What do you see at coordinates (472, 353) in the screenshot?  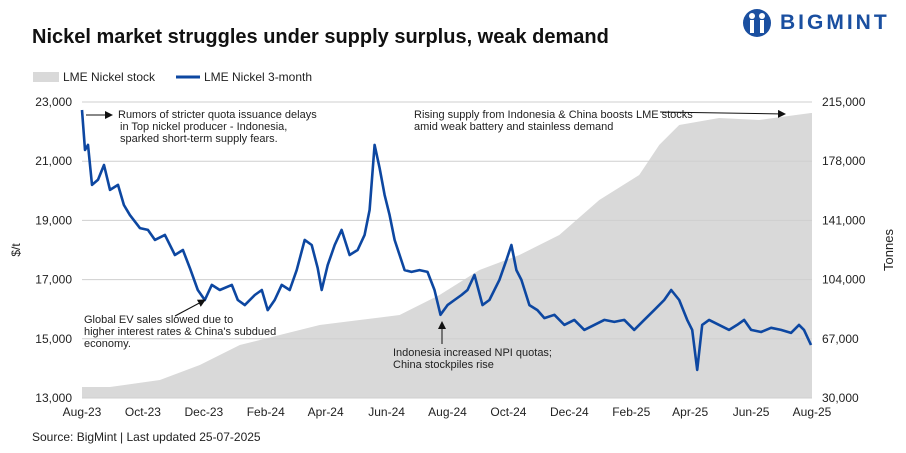 I see `annotation-text: Indonesia increased NPI quotas;` at bounding box center [472, 353].